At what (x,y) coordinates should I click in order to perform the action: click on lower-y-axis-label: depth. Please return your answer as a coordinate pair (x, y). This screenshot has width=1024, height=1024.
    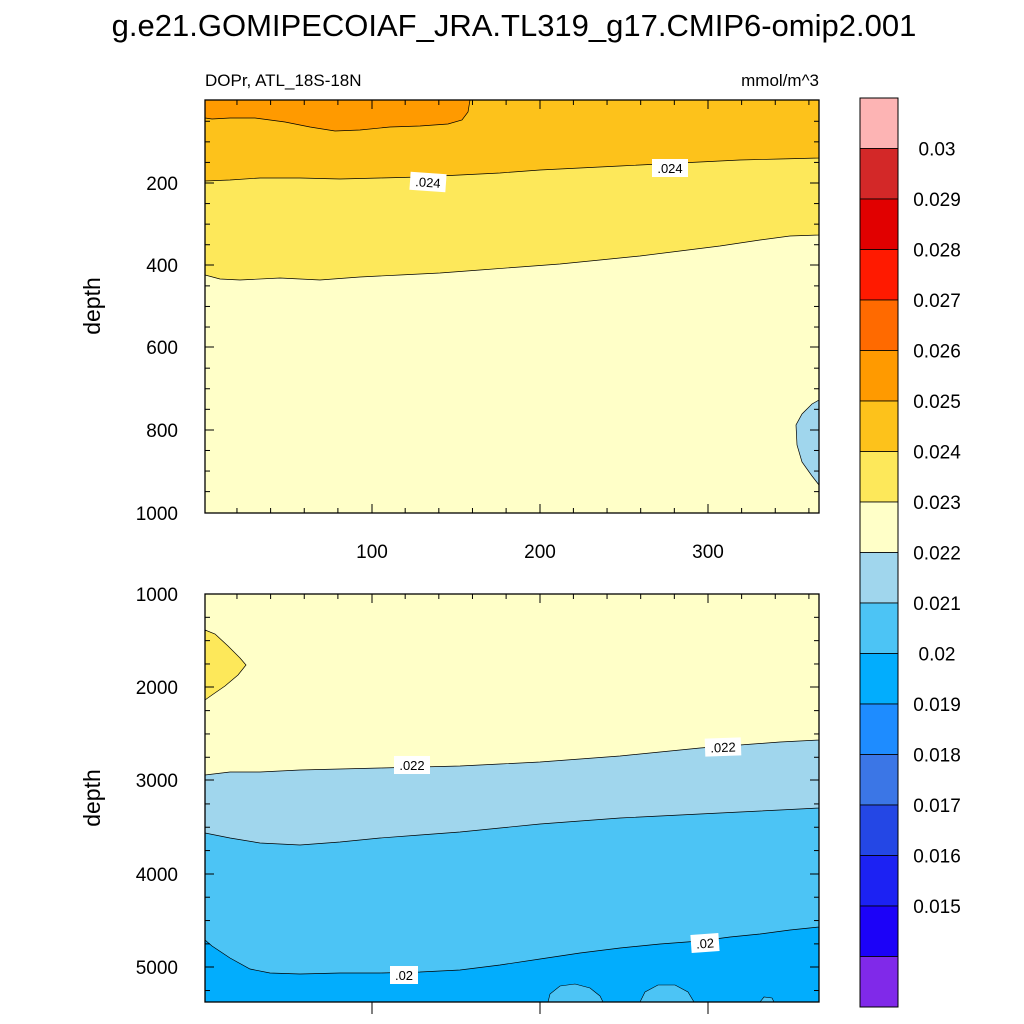
    Looking at the image, I should click on (92, 798).